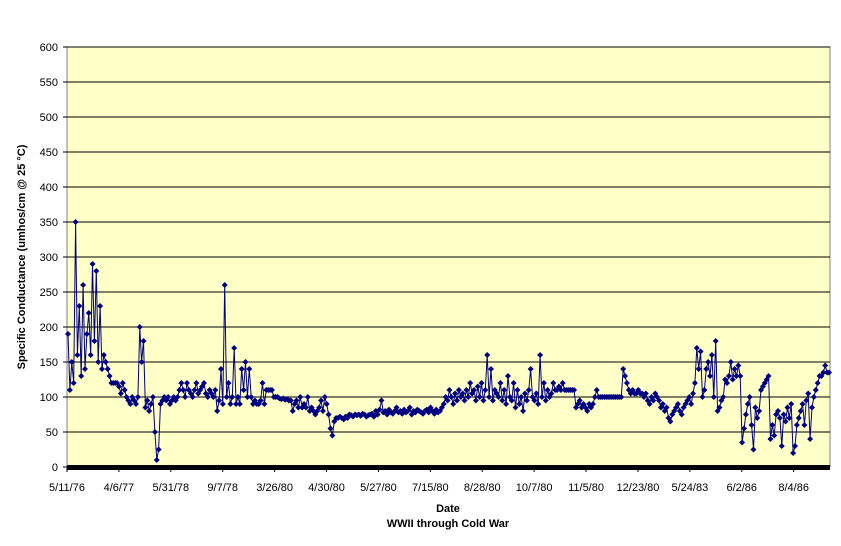 This screenshot has height=546, width=841. What do you see at coordinates (586, 488) in the screenshot?
I see `x-tick-label: 11/5/80` at bounding box center [586, 488].